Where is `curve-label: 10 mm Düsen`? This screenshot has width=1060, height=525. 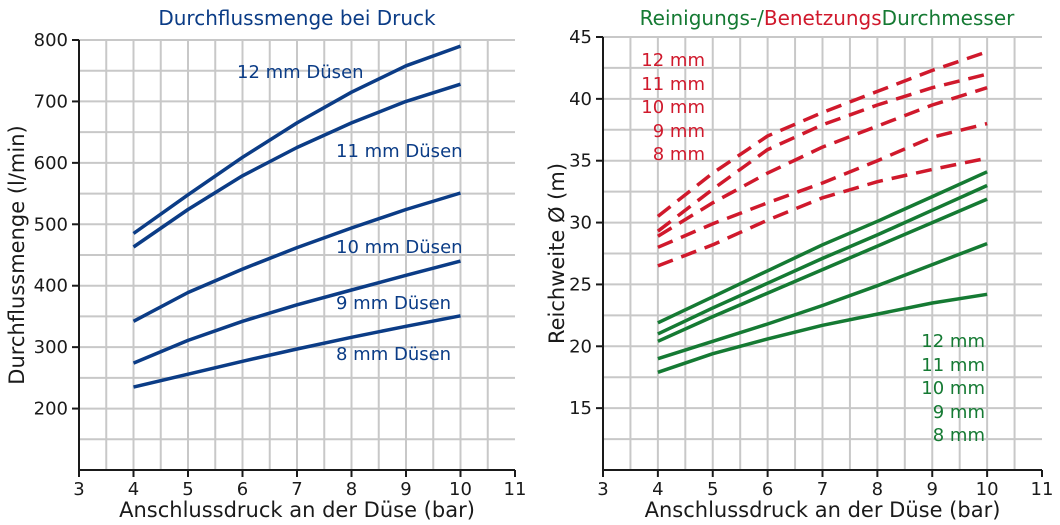
curve-label: 10 mm Düsen is located at coordinates (399, 247).